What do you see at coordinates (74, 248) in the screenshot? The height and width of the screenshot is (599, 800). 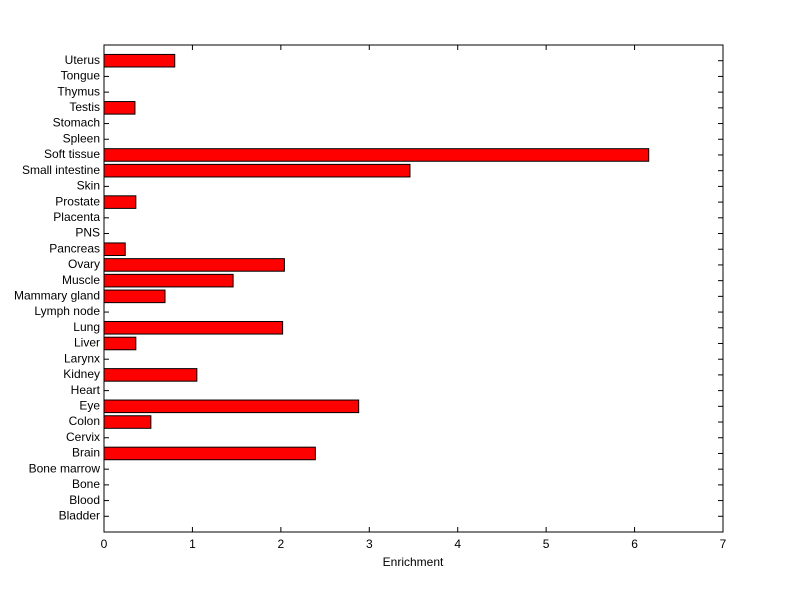 I see `y-tick-label: Pancreas` at bounding box center [74, 248].